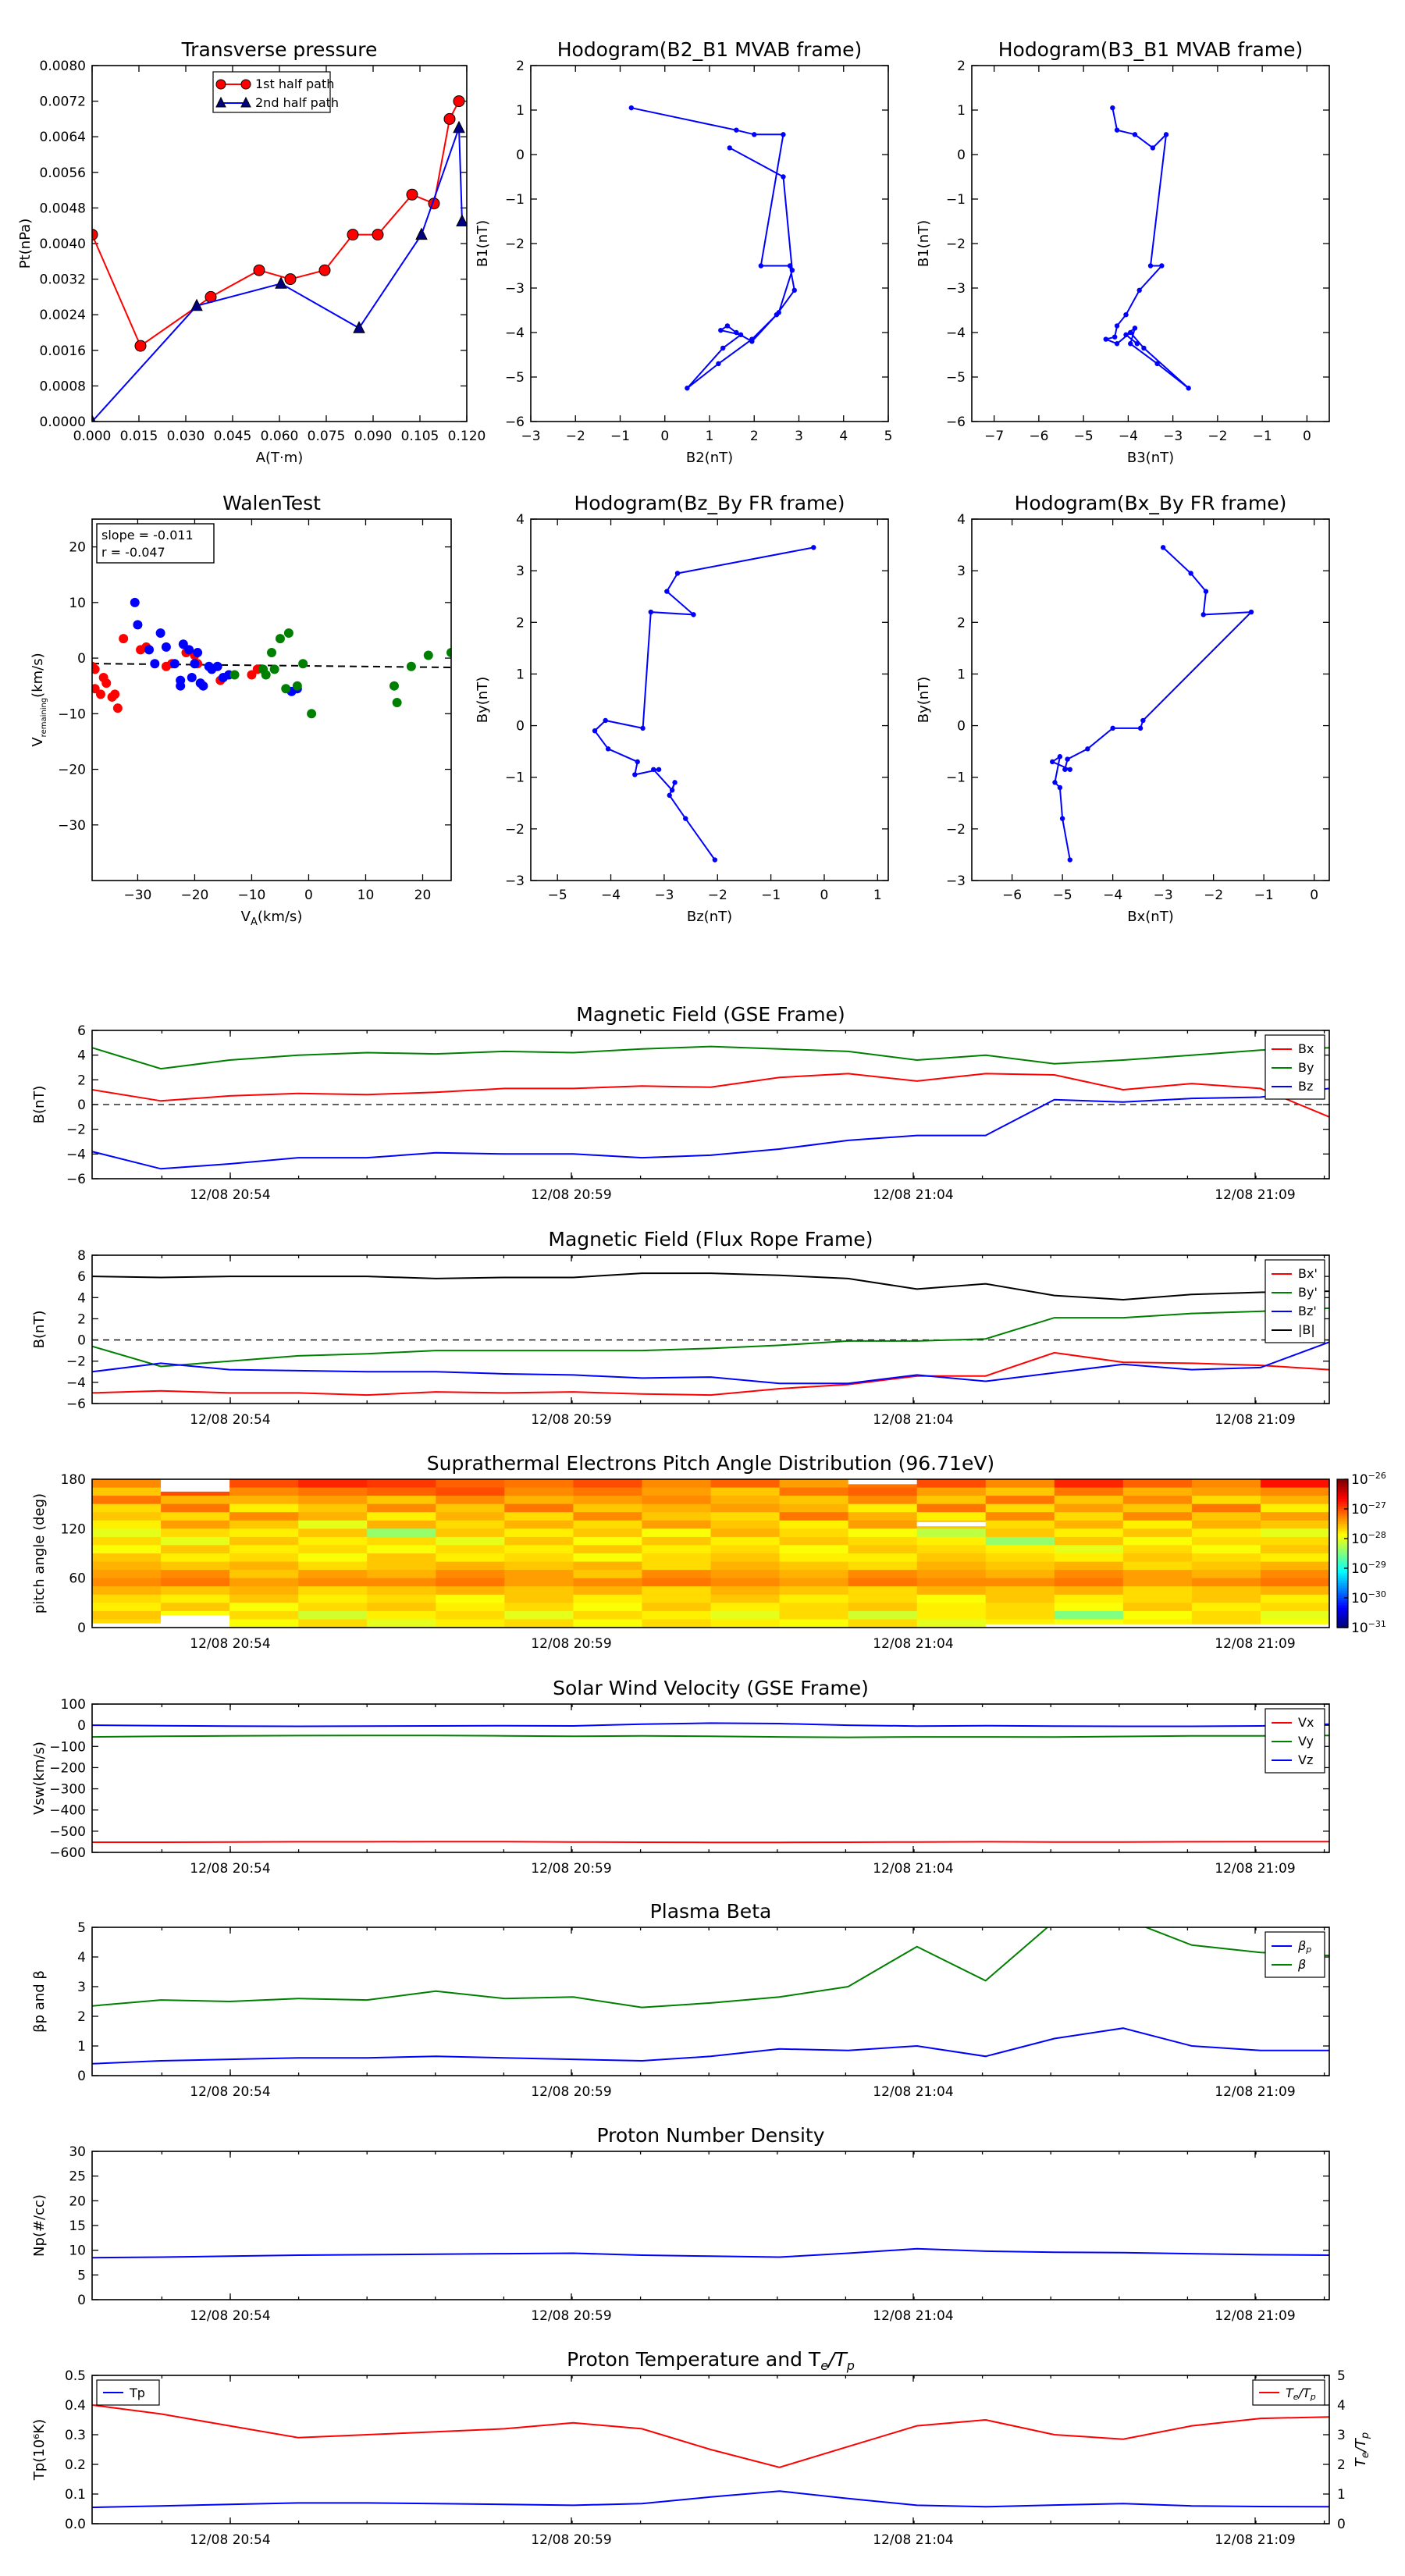 This screenshot has height=2576, width=1405. What do you see at coordinates (515, 422) in the screenshot?
I see `y-tick-label: −6` at bounding box center [515, 422].